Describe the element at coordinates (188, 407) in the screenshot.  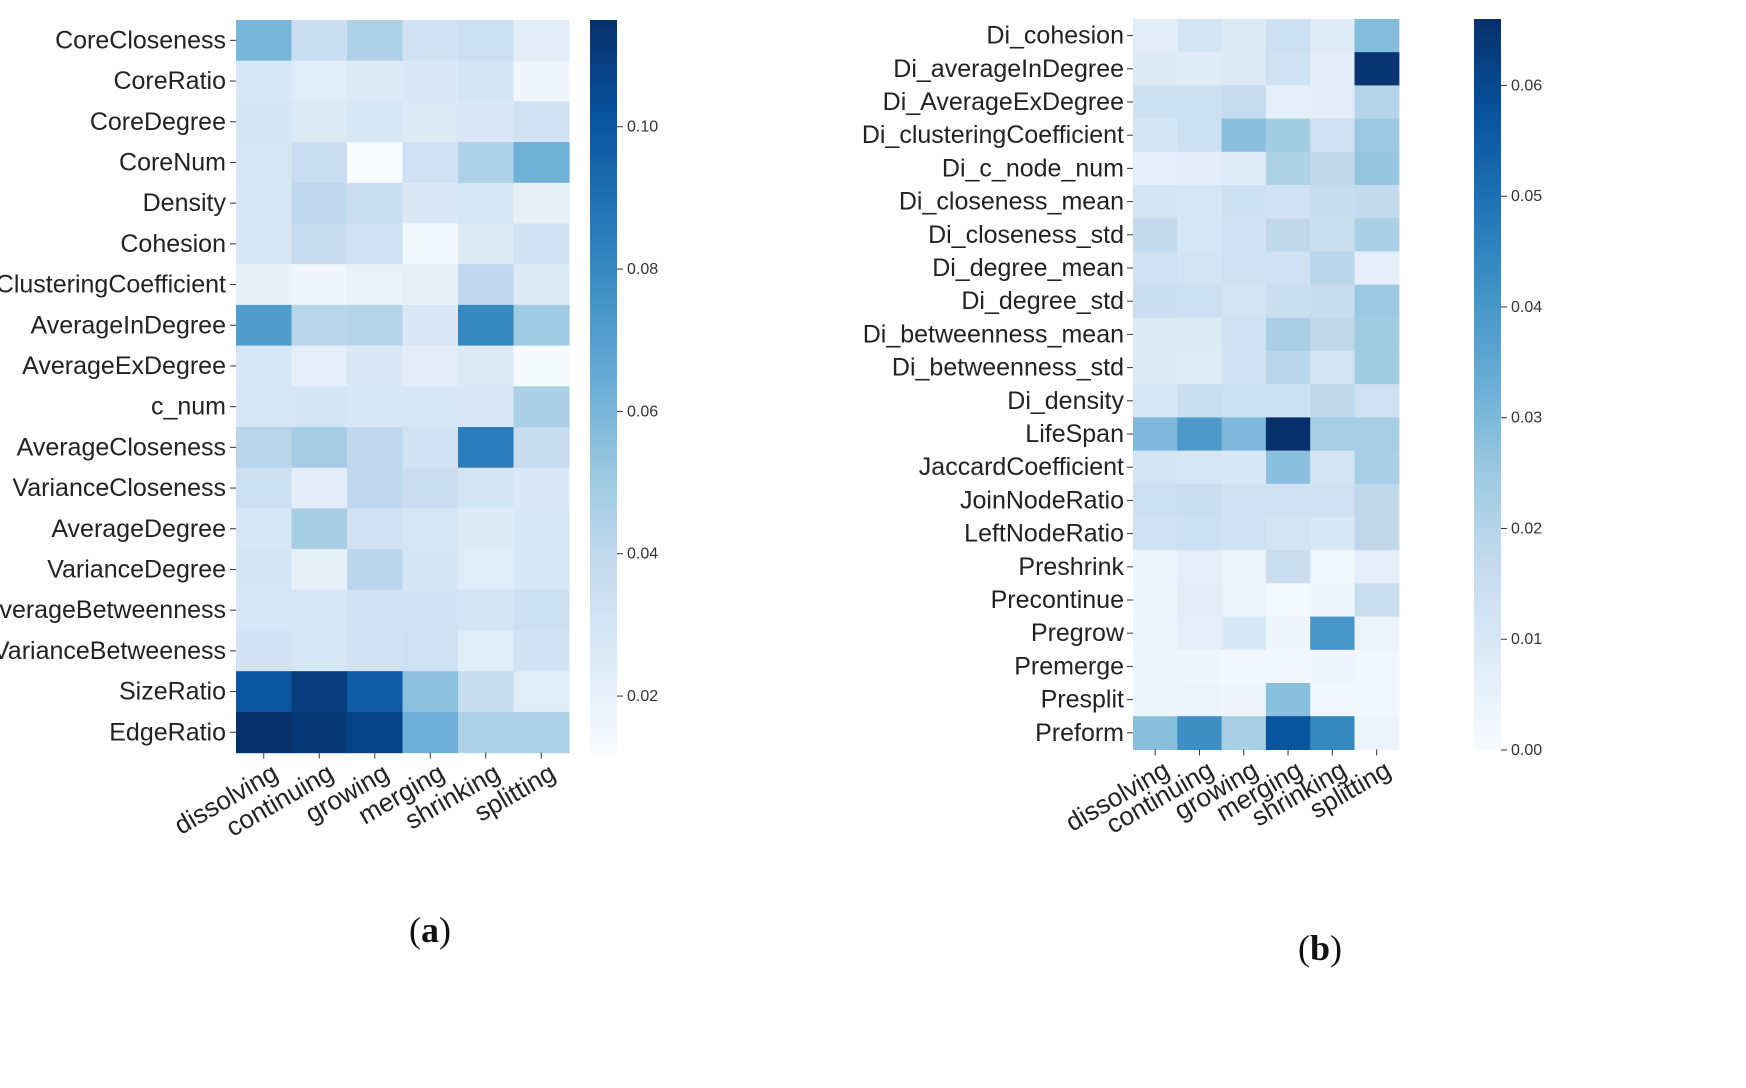
I see `row-label: c_num` at that location.